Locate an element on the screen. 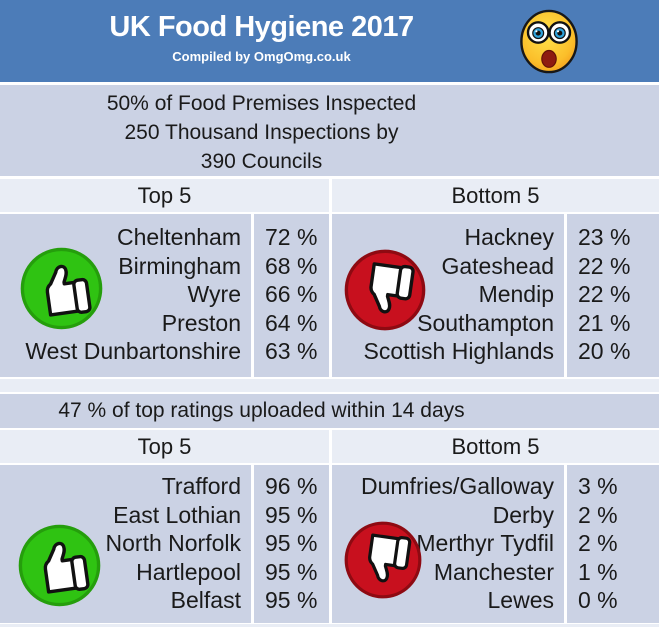 The image size is (659, 627). summary-line-1: 50% of Food Premises Inspected is located at coordinates (261, 103).